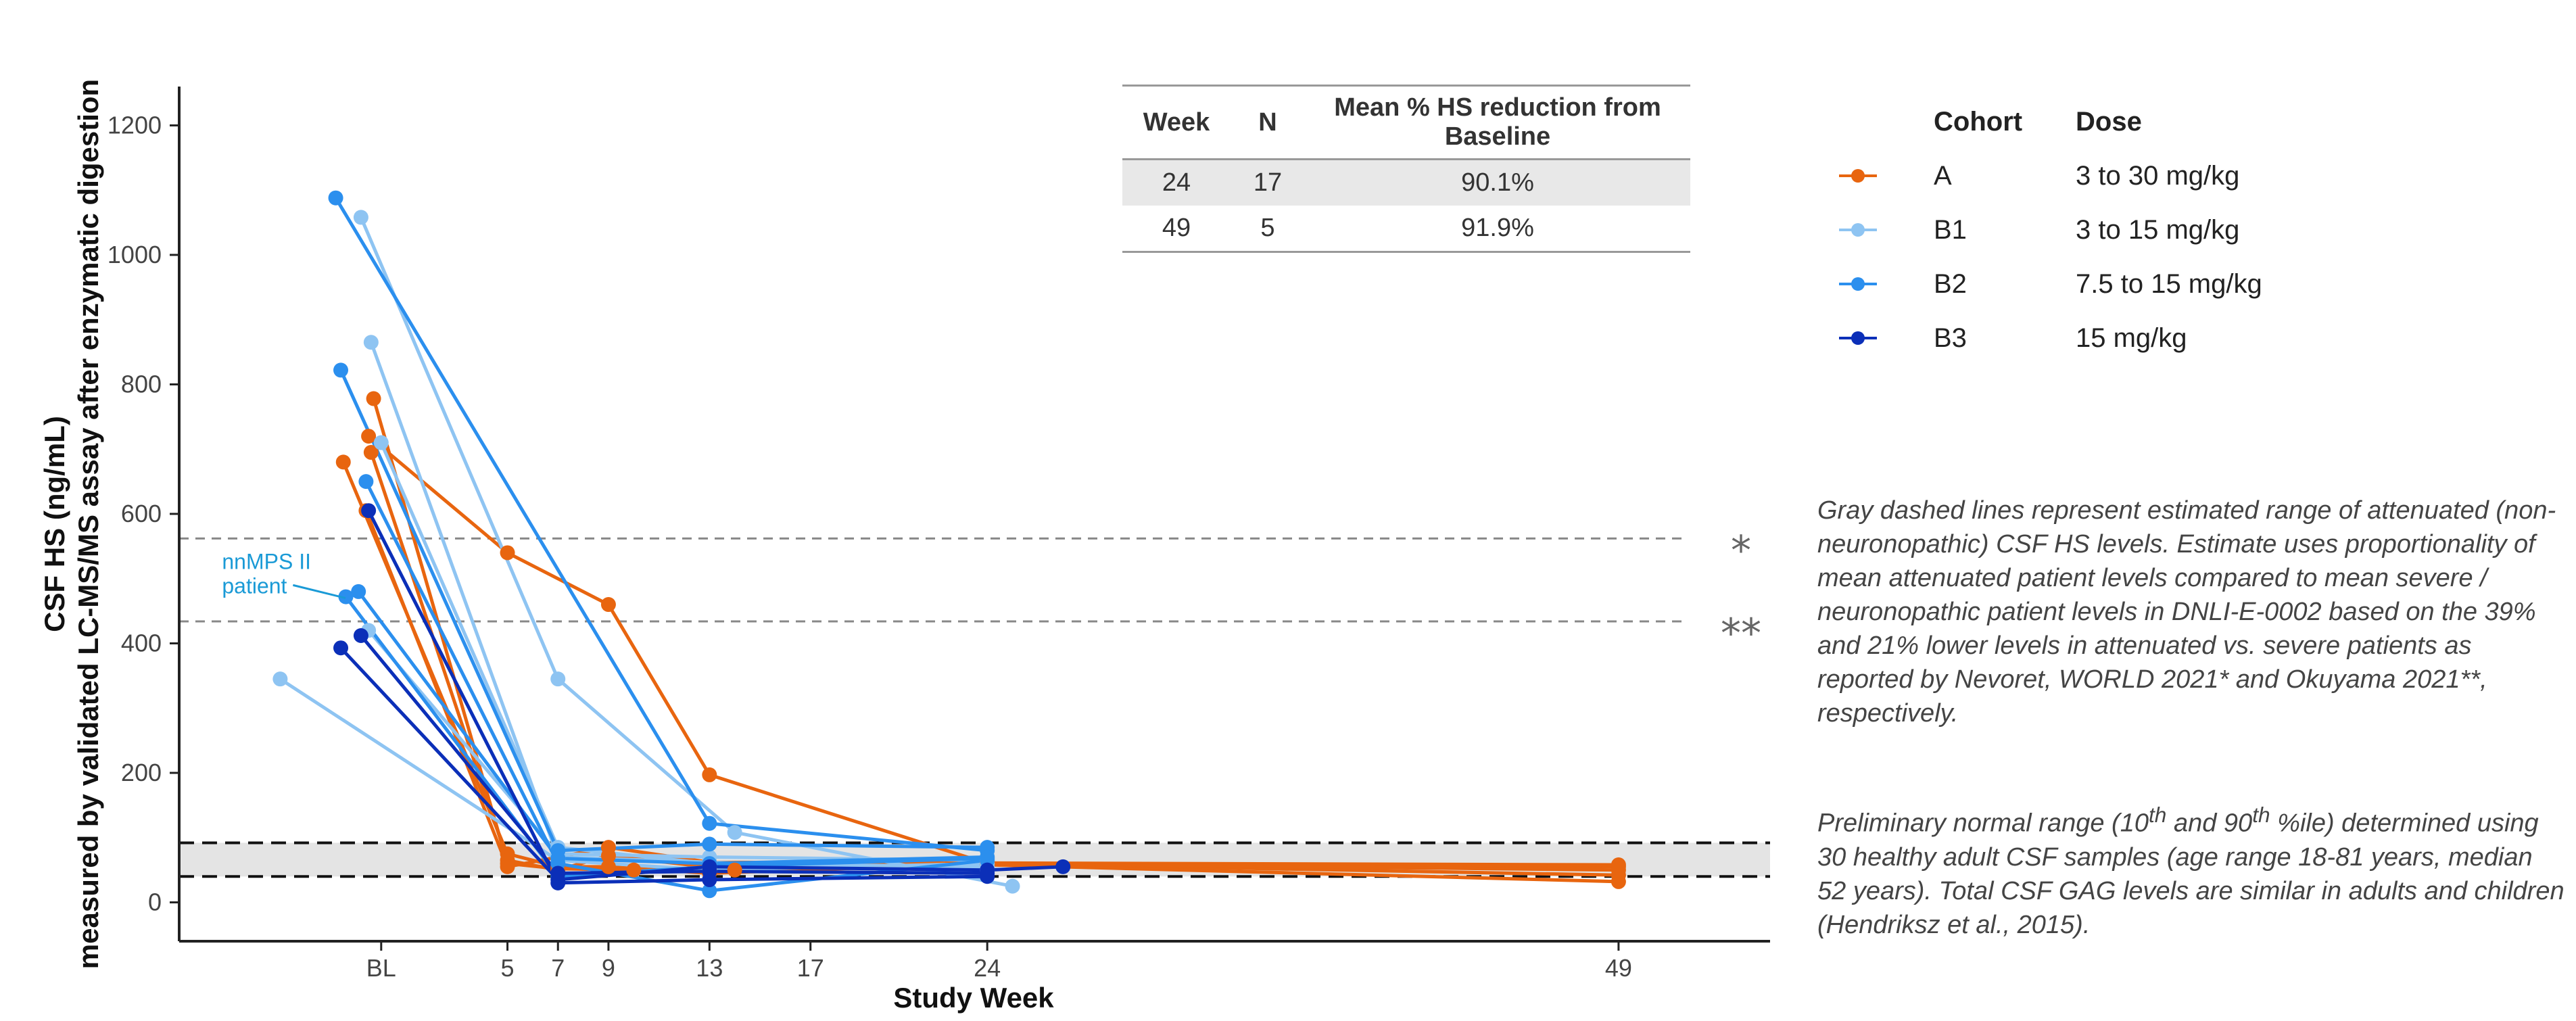  Describe the element at coordinates (254, 586) in the screenshot. I see `annotation-text-line2: patient` at that location.